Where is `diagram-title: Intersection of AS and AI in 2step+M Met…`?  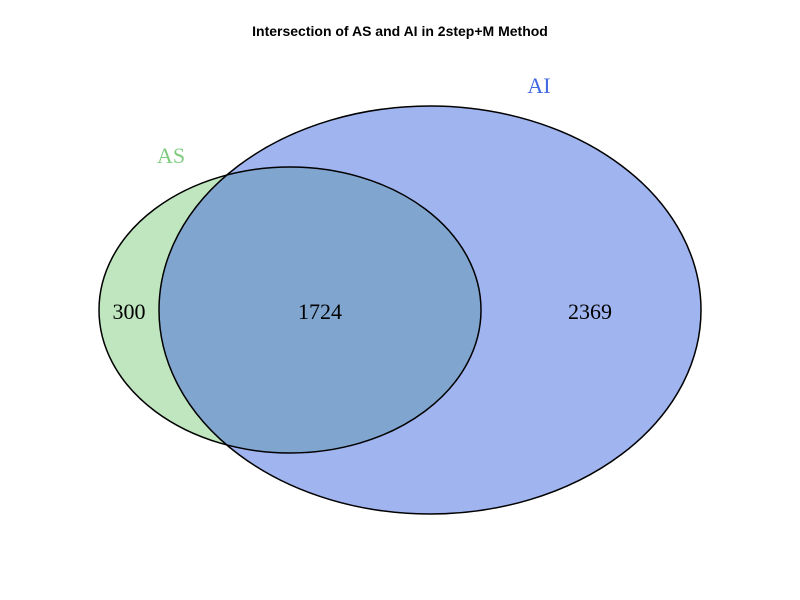
diagram-title: Intersection of AS and AI in 2step+M Met… is located at coordinates (400, 31).